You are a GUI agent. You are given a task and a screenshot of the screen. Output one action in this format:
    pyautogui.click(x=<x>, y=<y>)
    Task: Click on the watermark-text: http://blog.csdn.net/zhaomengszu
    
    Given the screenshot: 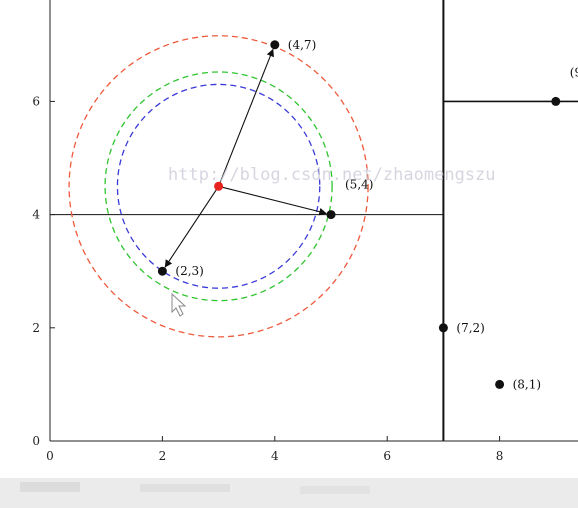 What is the action you would take?
    pyautogui.click(x=332, y=175)
    